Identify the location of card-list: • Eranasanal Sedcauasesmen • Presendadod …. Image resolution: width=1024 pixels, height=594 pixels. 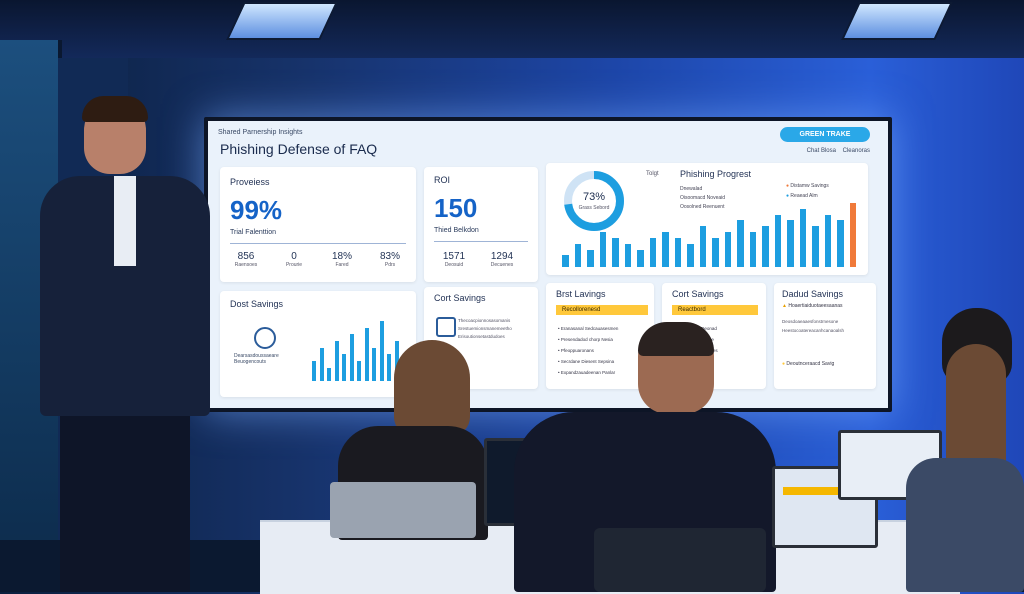
(588, 350).